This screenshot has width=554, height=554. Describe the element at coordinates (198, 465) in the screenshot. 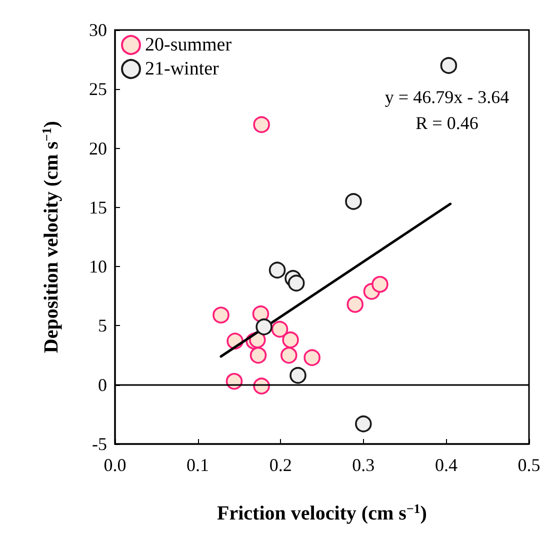

I see `x-tick-label: 0.1` at that location.